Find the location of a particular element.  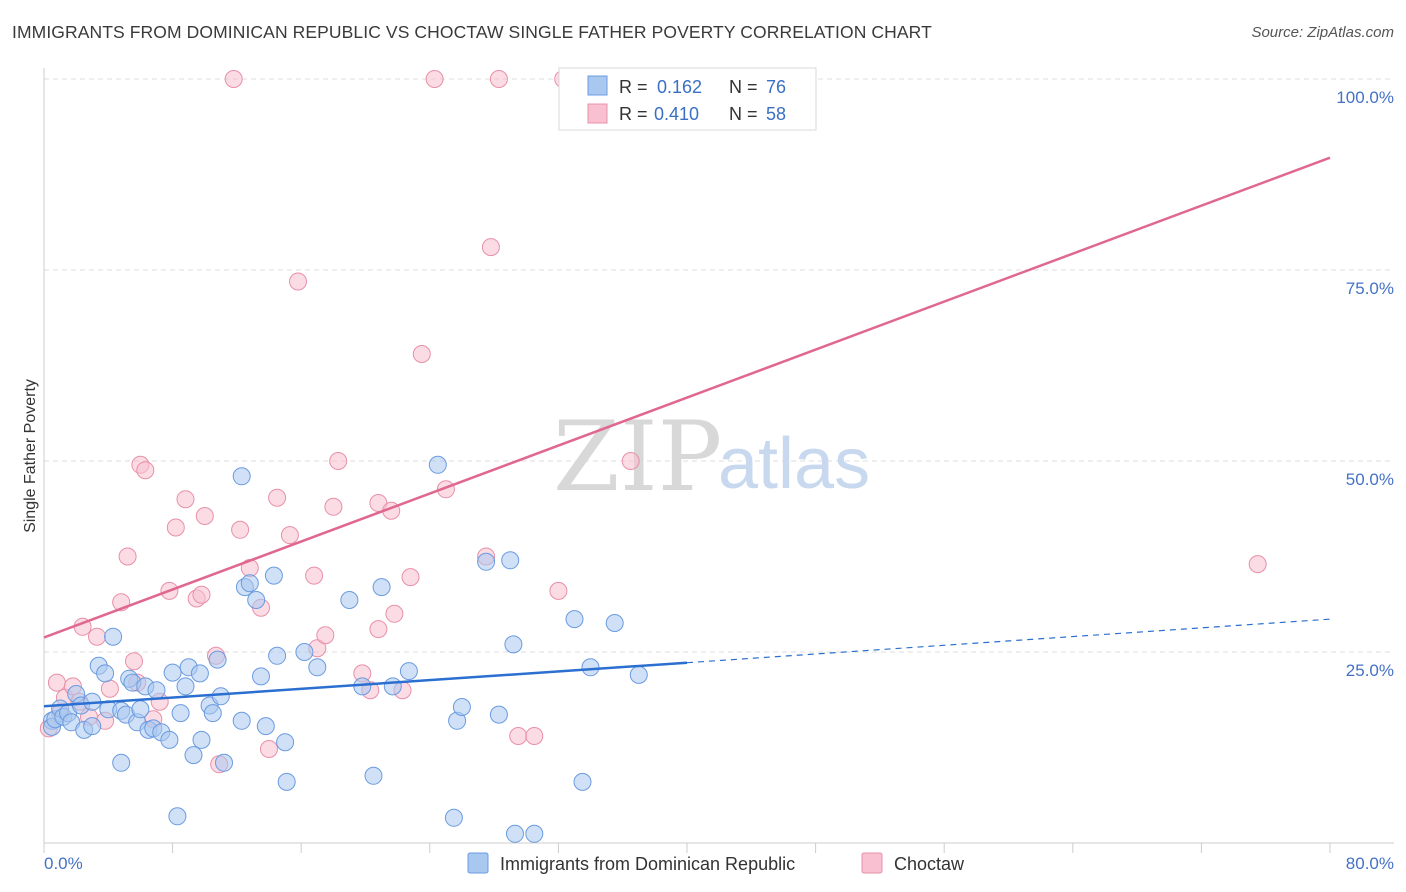

y-tick-label: 50.0% is located at coordinates (1370, 479).